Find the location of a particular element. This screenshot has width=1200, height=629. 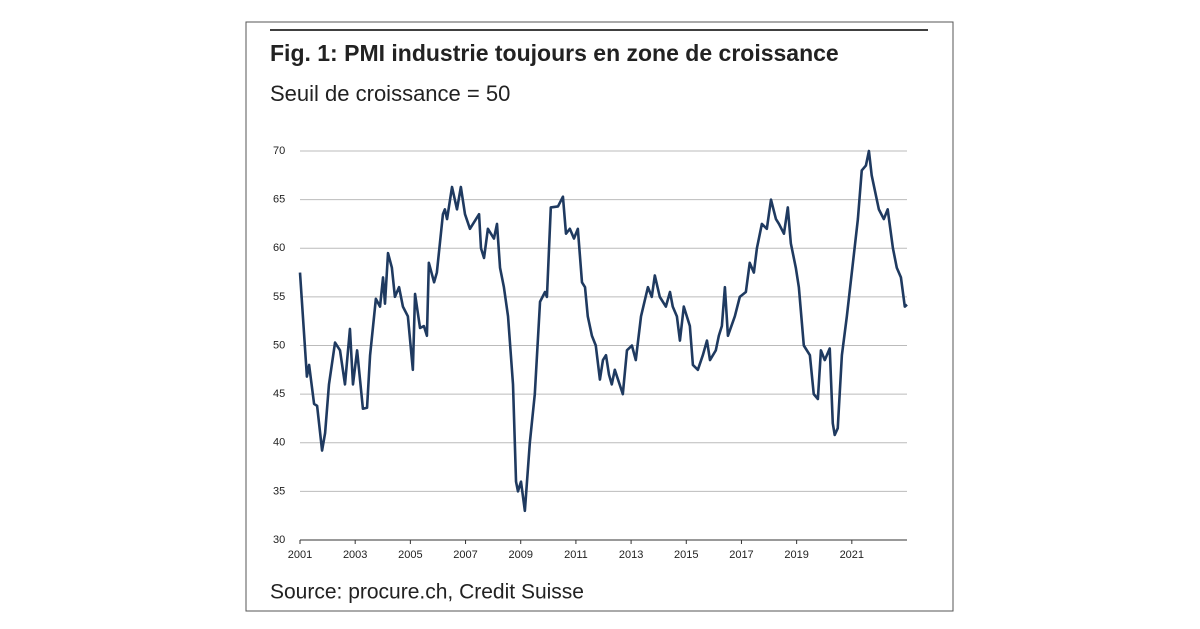

y-tick-label: 55 is located at coordinates (279, 297).